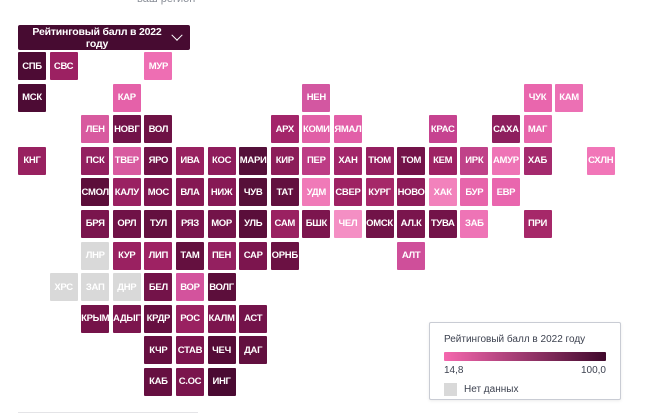  Describe the element at coordinates (253, 192) in the screenshot. I see `region-tile-ЧУВ: ЧУВ` at that location.